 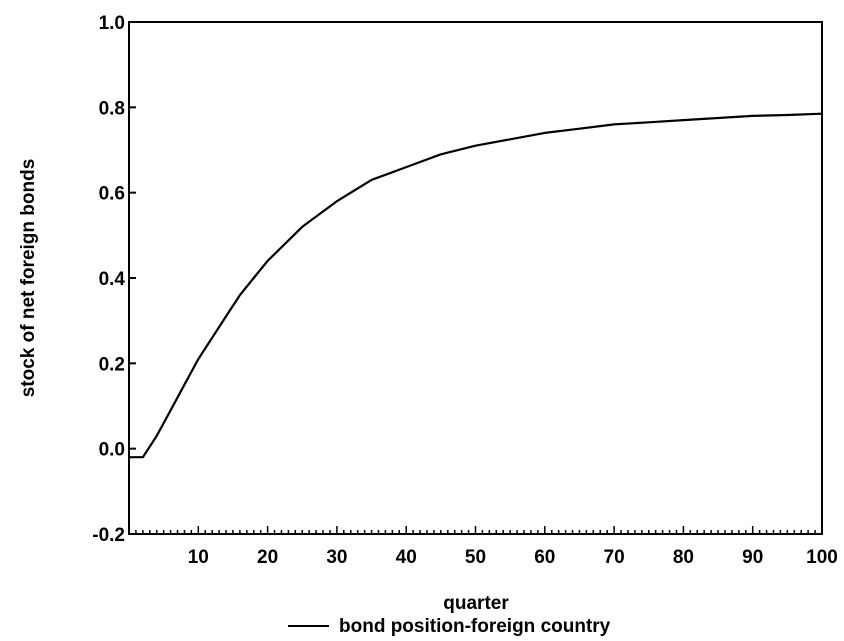 What do you see at coordinates (683, 557) in the screenshot?
I see `x-tick-label: 80` at bounding box center [683, 557].